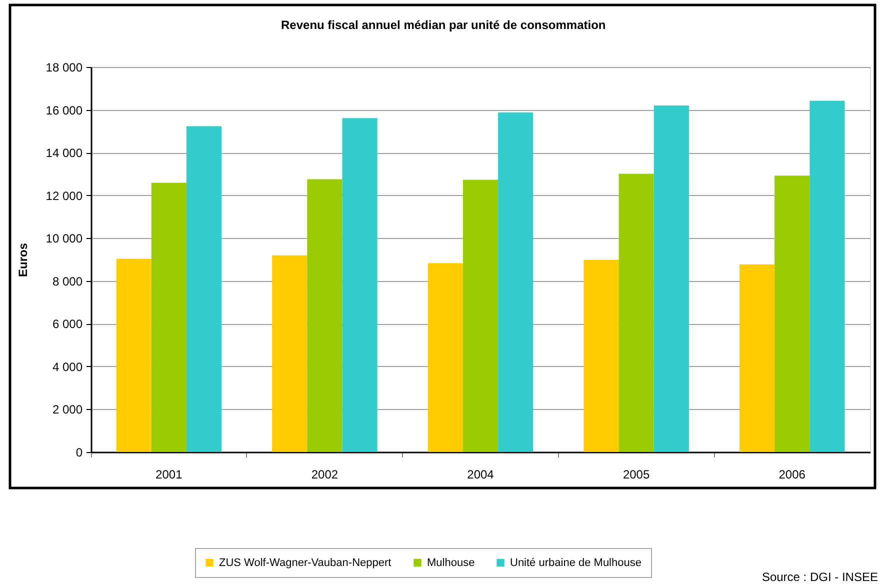  What do you see at coordinates (64, 195) in the screenshot?
I see `y-tick-label: 12 000` at bounding box center [64, 195].